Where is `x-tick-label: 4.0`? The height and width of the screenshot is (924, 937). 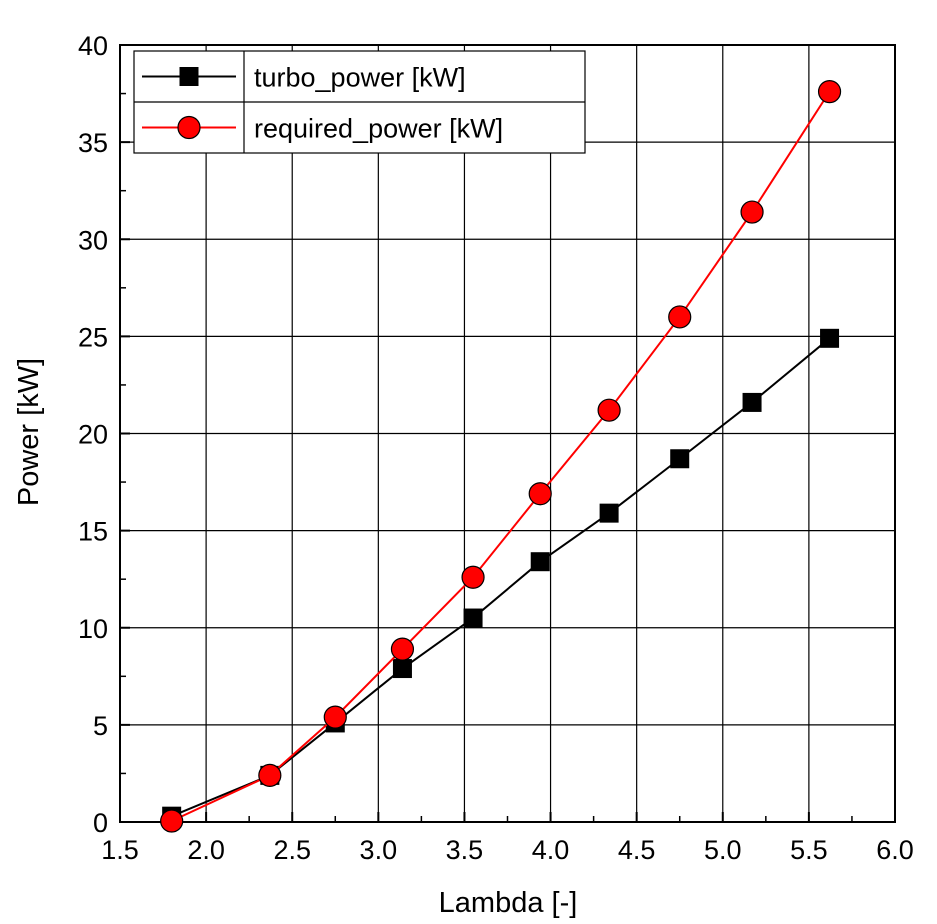 x-tick-label: 4.0 is located at coordinates (551, 850).